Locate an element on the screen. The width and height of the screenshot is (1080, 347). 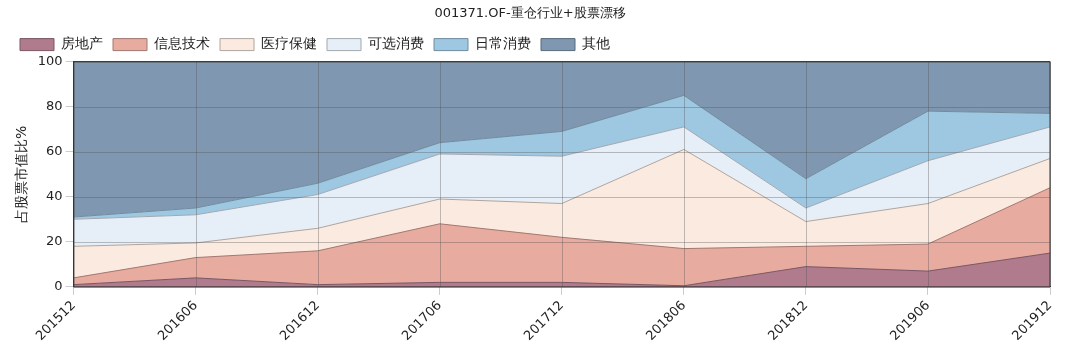
y-tick-label: 100 is located at coordinates (50, 60).